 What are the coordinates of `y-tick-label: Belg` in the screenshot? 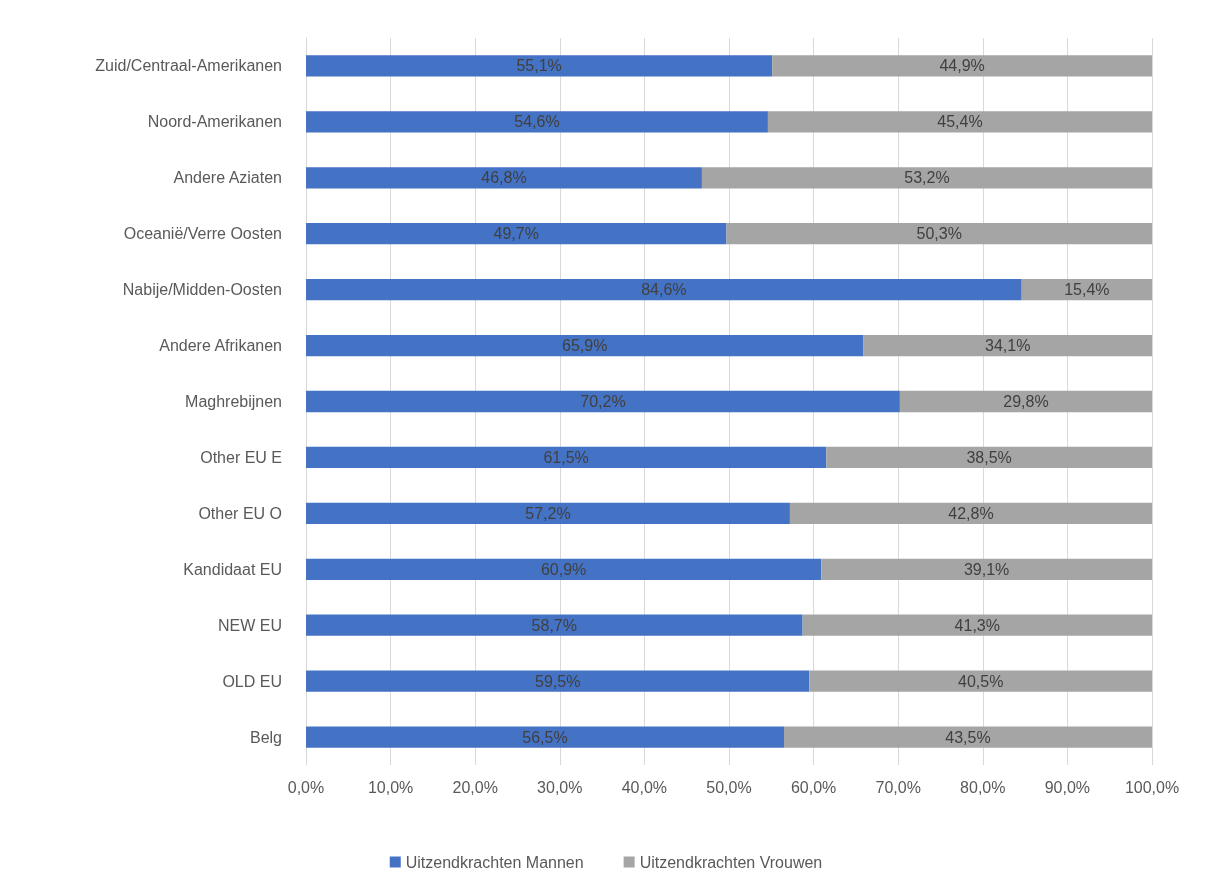 It's located at (265, 737).